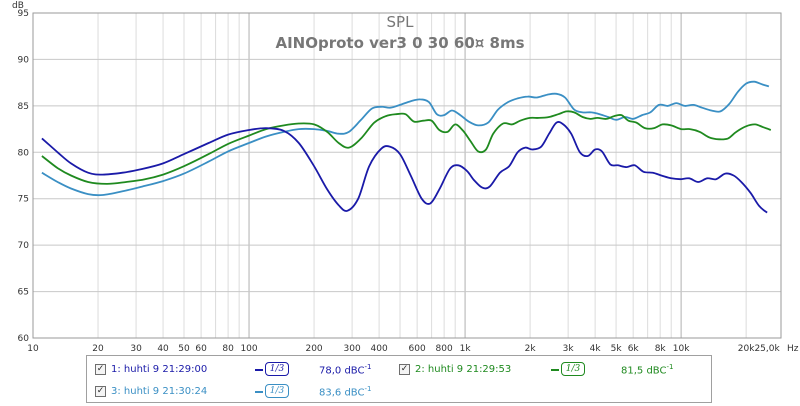  What do you see at coordinates (100, 391) in the screenshot?
I see `series-3-checkbox: ✓` at bounding box center [100, 391].